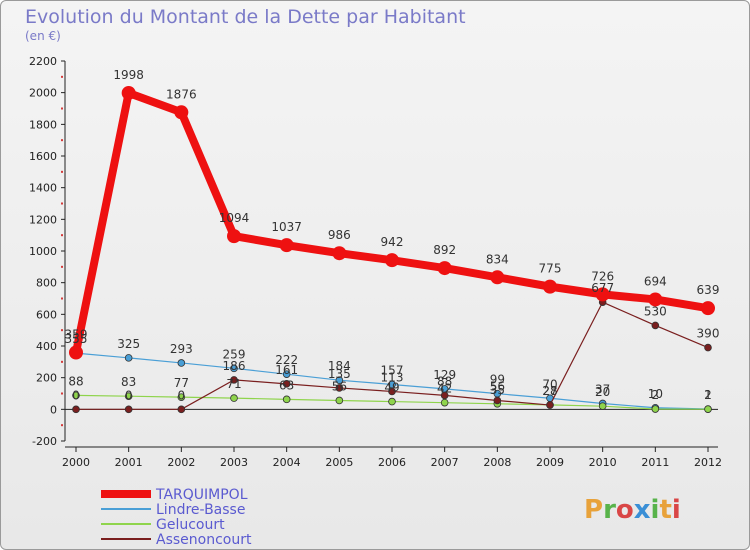 The height and width of the screenshot is (550, 750). What do you see at coordinates (76, 334) in the screenshot?
I see `data-label: 359` at bounding box center [76, 334].